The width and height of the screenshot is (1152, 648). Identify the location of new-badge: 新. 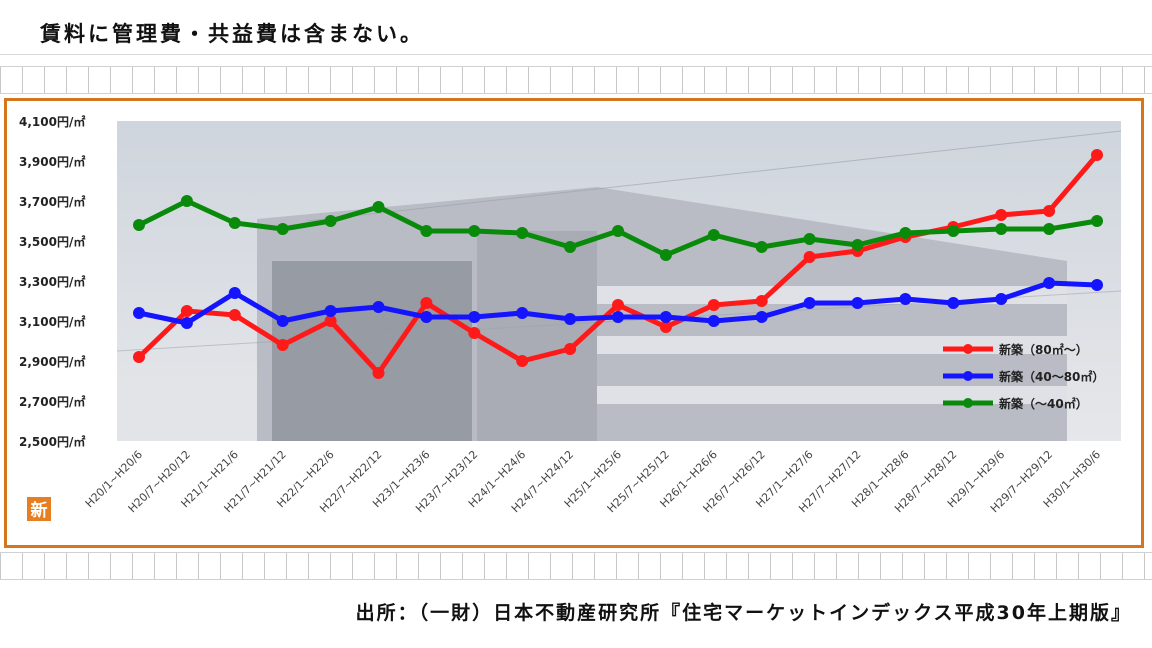
(39, 509).